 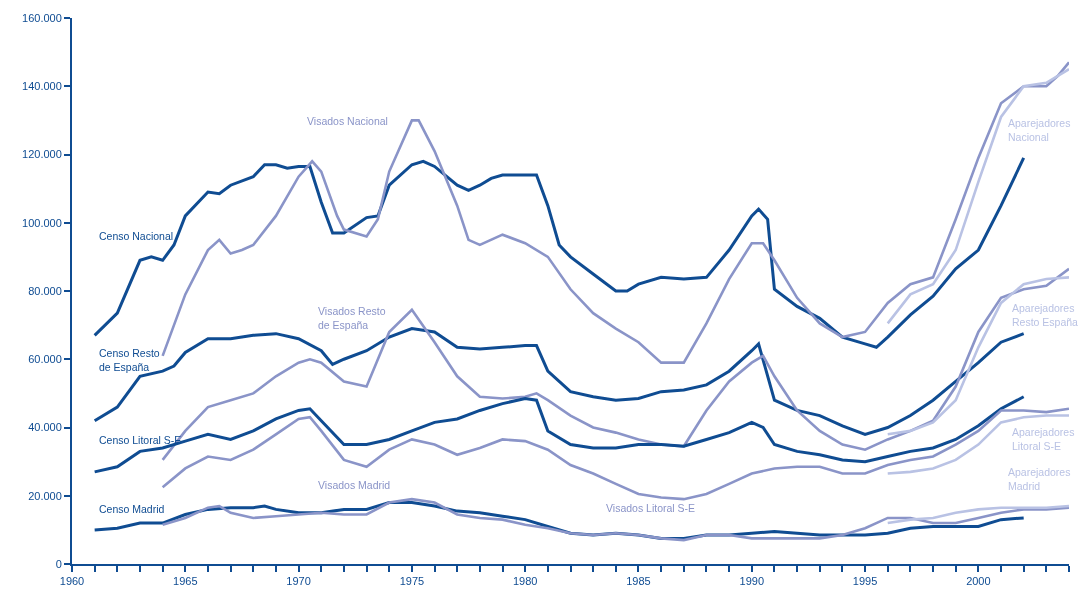 I want to click on series-label: Aparejadores Resto España, so click(x=1045, y=315).